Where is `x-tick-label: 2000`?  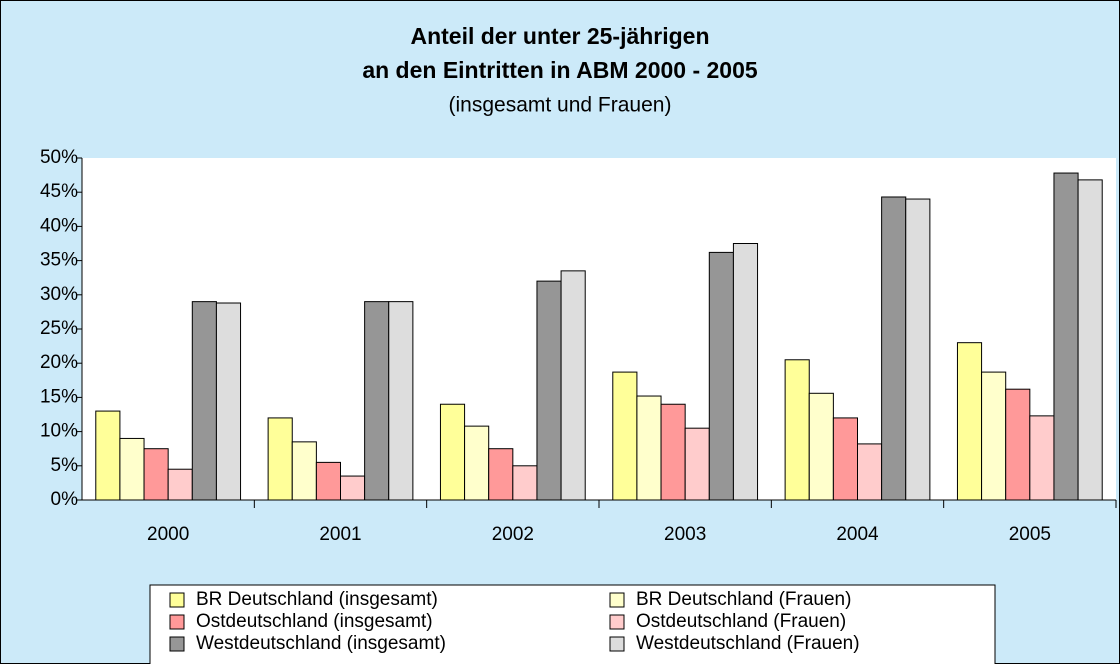 x-tick-label: 2000 is located at coordinates (168, 534).